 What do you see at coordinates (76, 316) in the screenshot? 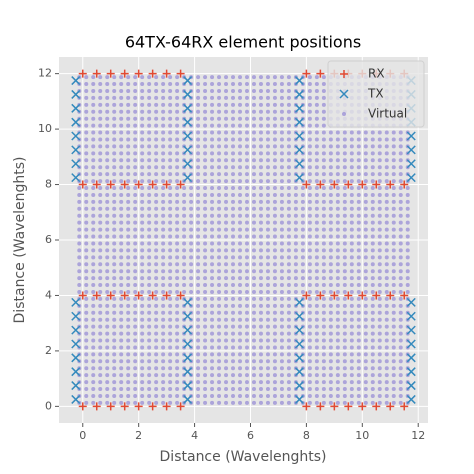
I see `tx-marker` at bounding box center [76, 316].